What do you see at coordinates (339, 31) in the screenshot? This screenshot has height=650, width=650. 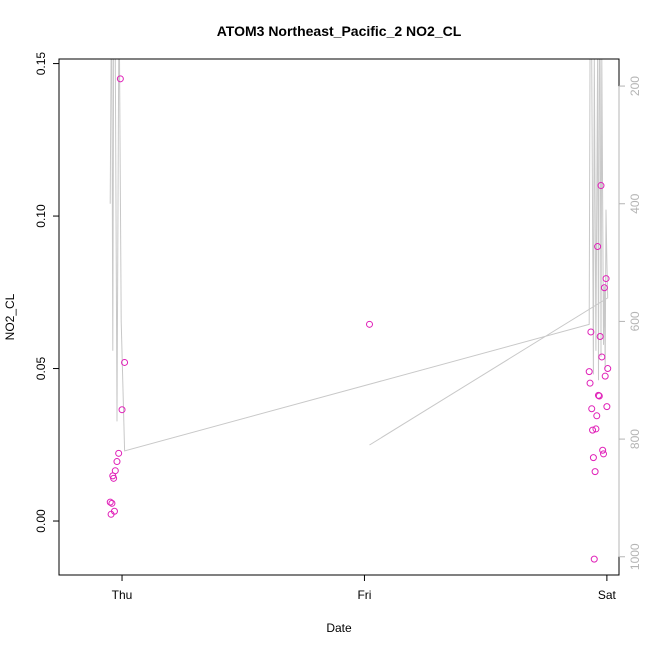 I see `chart-title: ATOM3 Northeast_Pacific_2 NO2_CL` at bounding box center [339, 31].